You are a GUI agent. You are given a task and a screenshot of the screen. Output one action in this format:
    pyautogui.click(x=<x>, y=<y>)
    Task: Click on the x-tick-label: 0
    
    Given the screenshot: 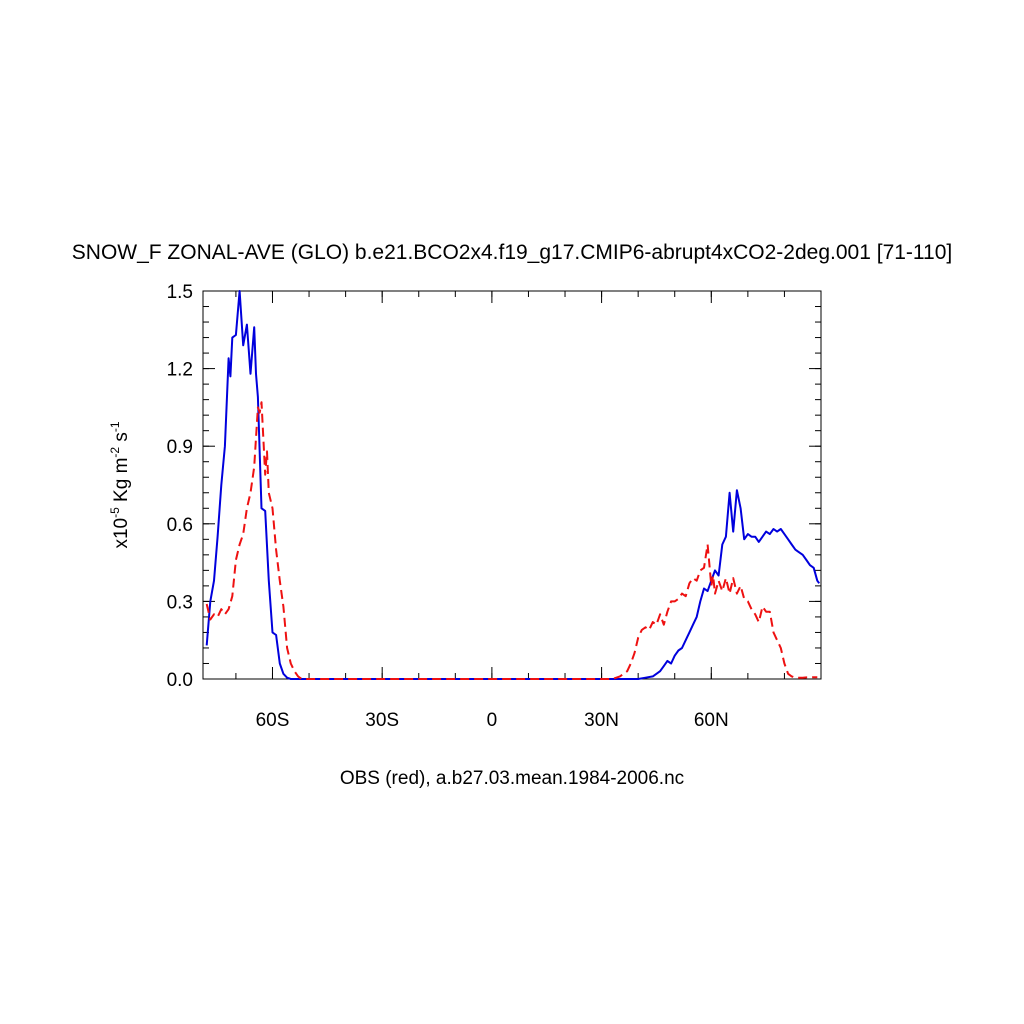 What is the action you would take?
    pyautogui.click(x=492, y=720)
    